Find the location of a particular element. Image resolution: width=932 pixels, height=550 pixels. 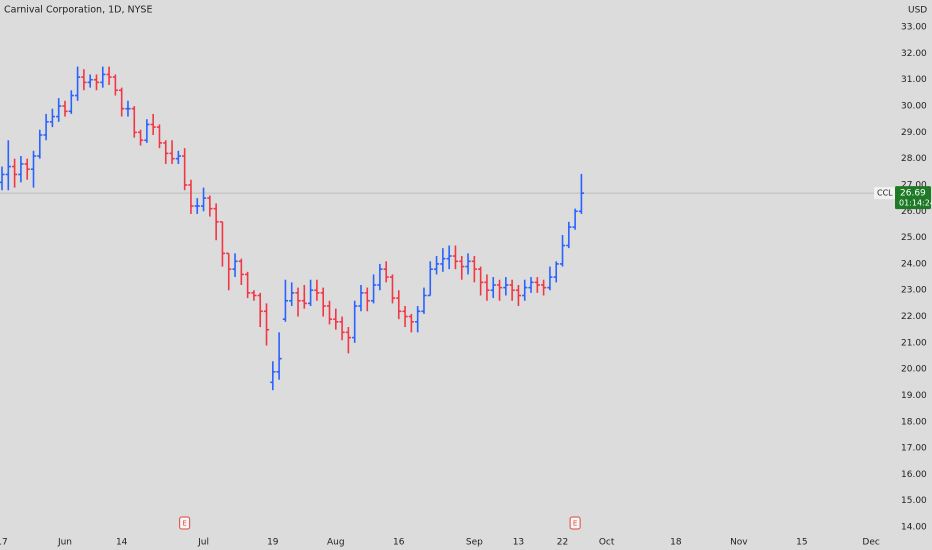

countdown-label: 01:14:24 is located at coordinates (915, 203).